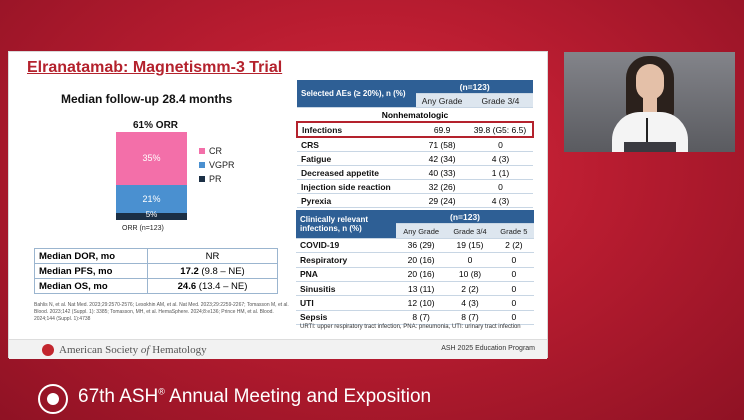 The width and height of the screenshot is (744, 420). Describe the element at coordinates (53, 399) in the screenshot. I see `ash-meeting-logo-icon` at that location.